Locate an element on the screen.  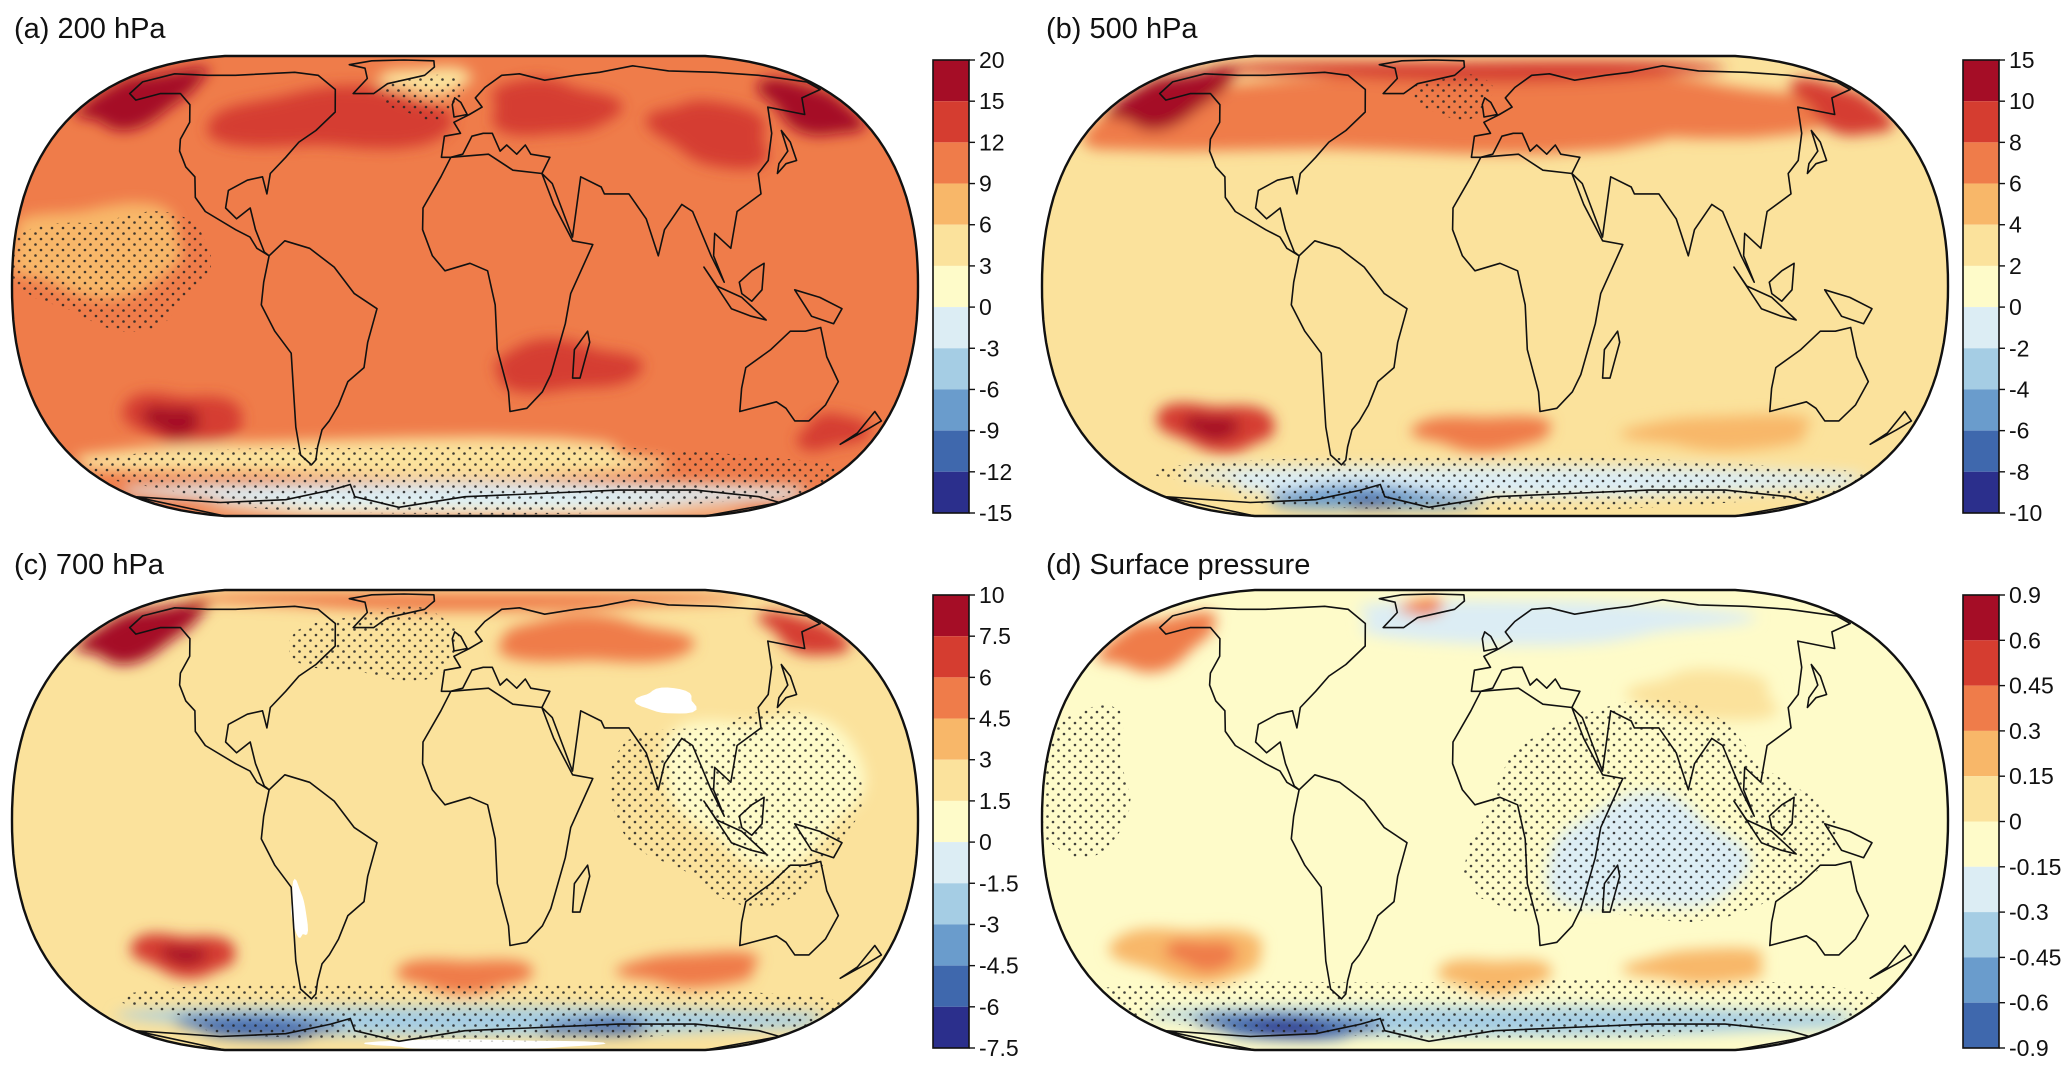
panel-title: (c) 700 hPa is located at coordinates (89, 565).